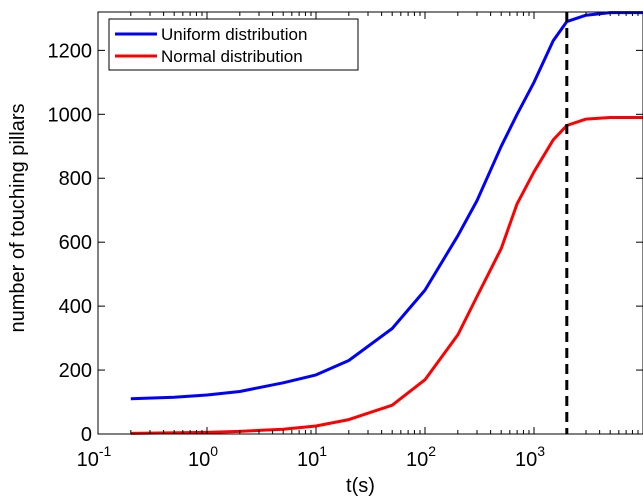 This screenshot has height=498, width=643. What do you see at coordinates (360, 486) in the screenshot?
I see `x-axis-label: t(s)` at bounding box center [360, 486].